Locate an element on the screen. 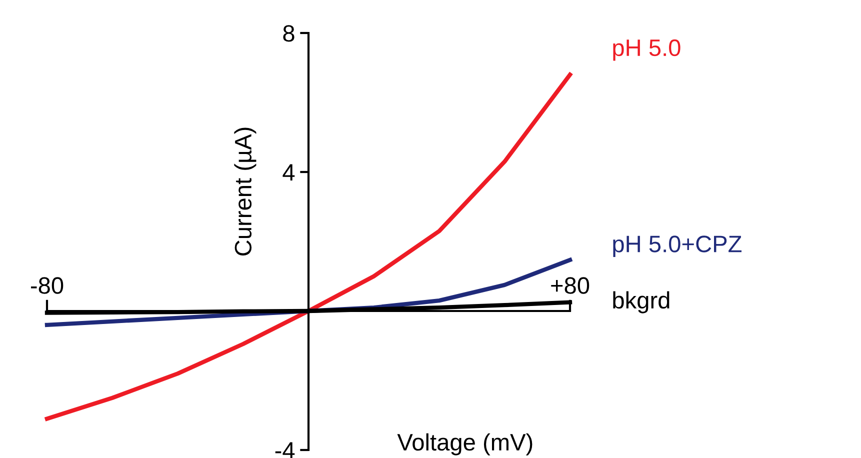  x-tick-label: -80 is located at coordinates (47, 285).